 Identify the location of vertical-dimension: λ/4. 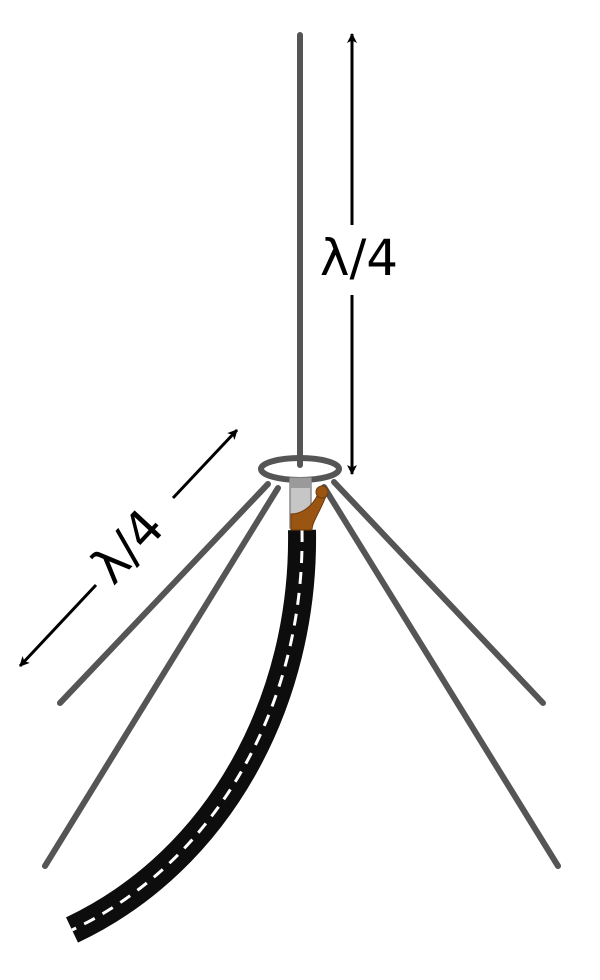
(359, 254).